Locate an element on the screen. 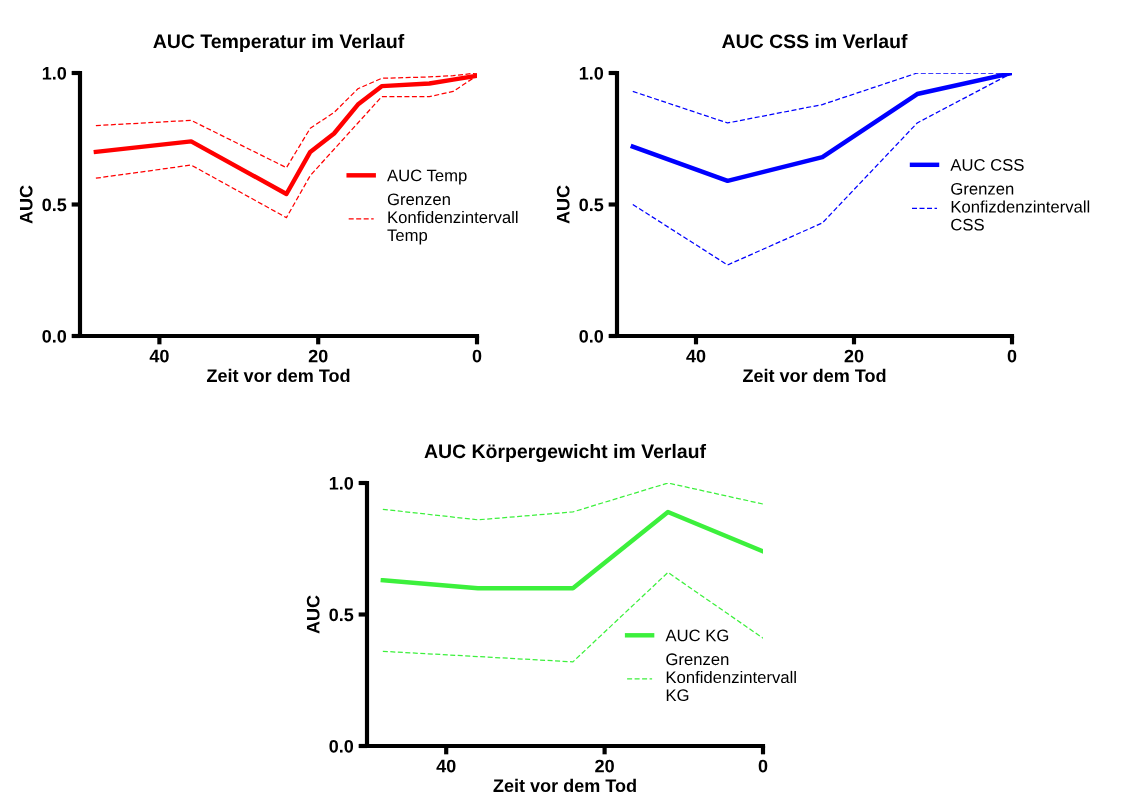  legend-label: Grenzen Konfidenzintervall Temp is located at coordinates (452, 219).